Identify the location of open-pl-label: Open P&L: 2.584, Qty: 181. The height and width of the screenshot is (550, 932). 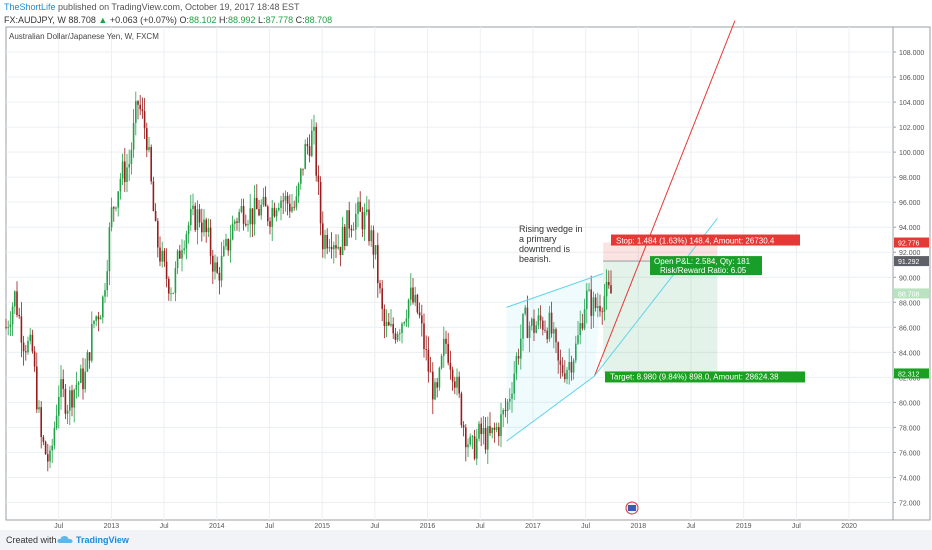
(702, 261).